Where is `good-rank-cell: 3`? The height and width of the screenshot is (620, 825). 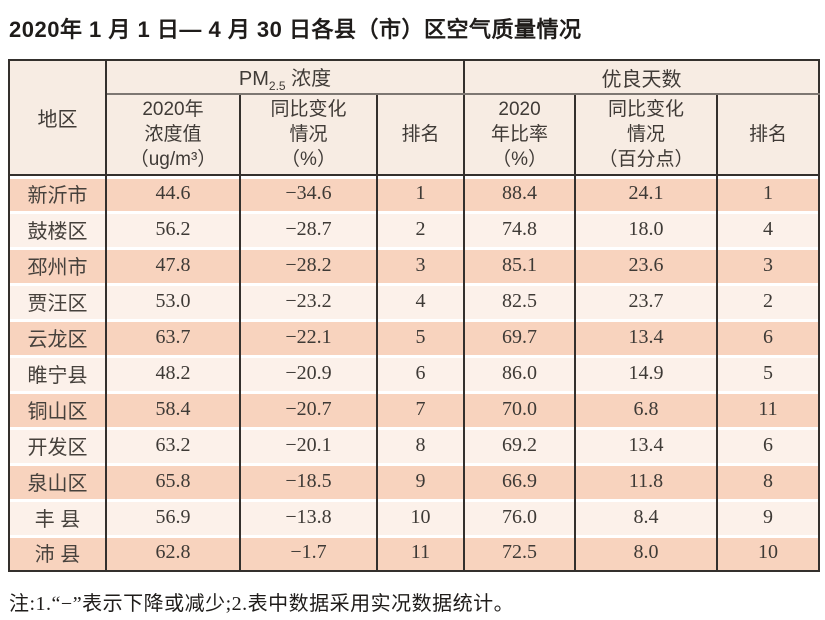
good-rank-cell: 3 is located at coordinates (768, 265).